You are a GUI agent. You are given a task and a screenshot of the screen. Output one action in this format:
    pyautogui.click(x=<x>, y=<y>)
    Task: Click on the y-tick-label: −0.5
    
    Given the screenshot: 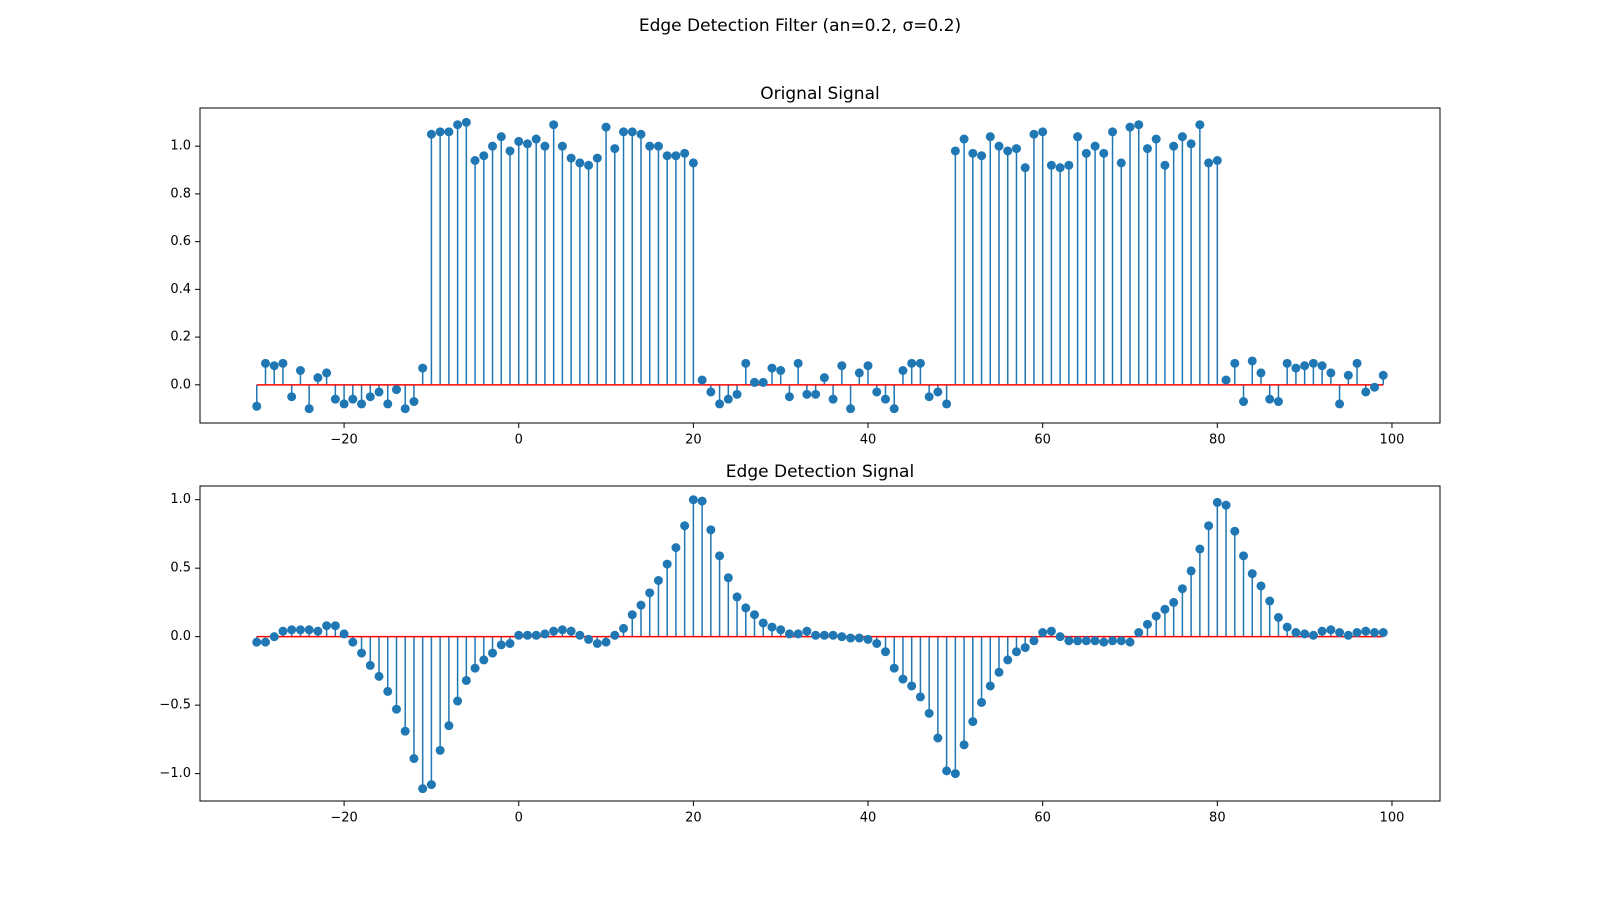 What is the action you would take?
    pyautogui.click(x=175, y=705)
    